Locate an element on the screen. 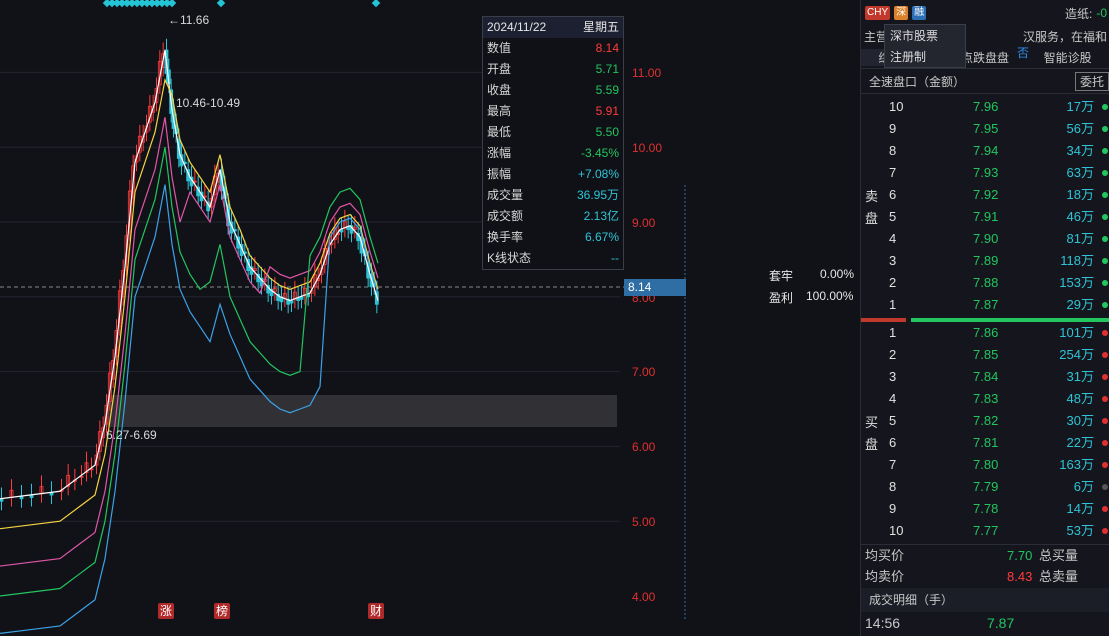  badge-rong: 融 is located at coordinates (919, 13).